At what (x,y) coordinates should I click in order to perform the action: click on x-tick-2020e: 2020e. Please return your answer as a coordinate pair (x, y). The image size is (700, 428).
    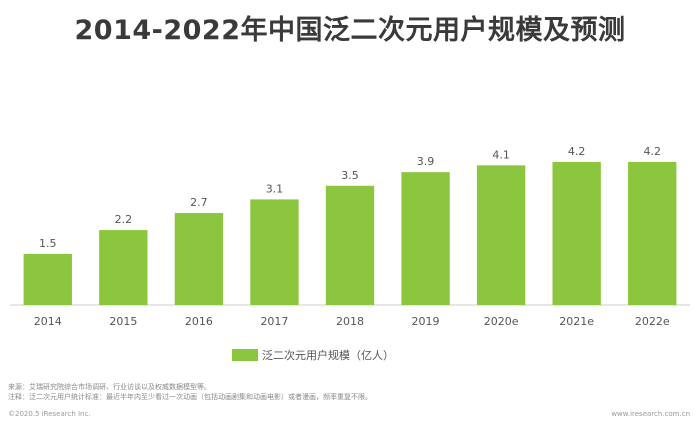
    Looking at the image, I should click on (501, 321).